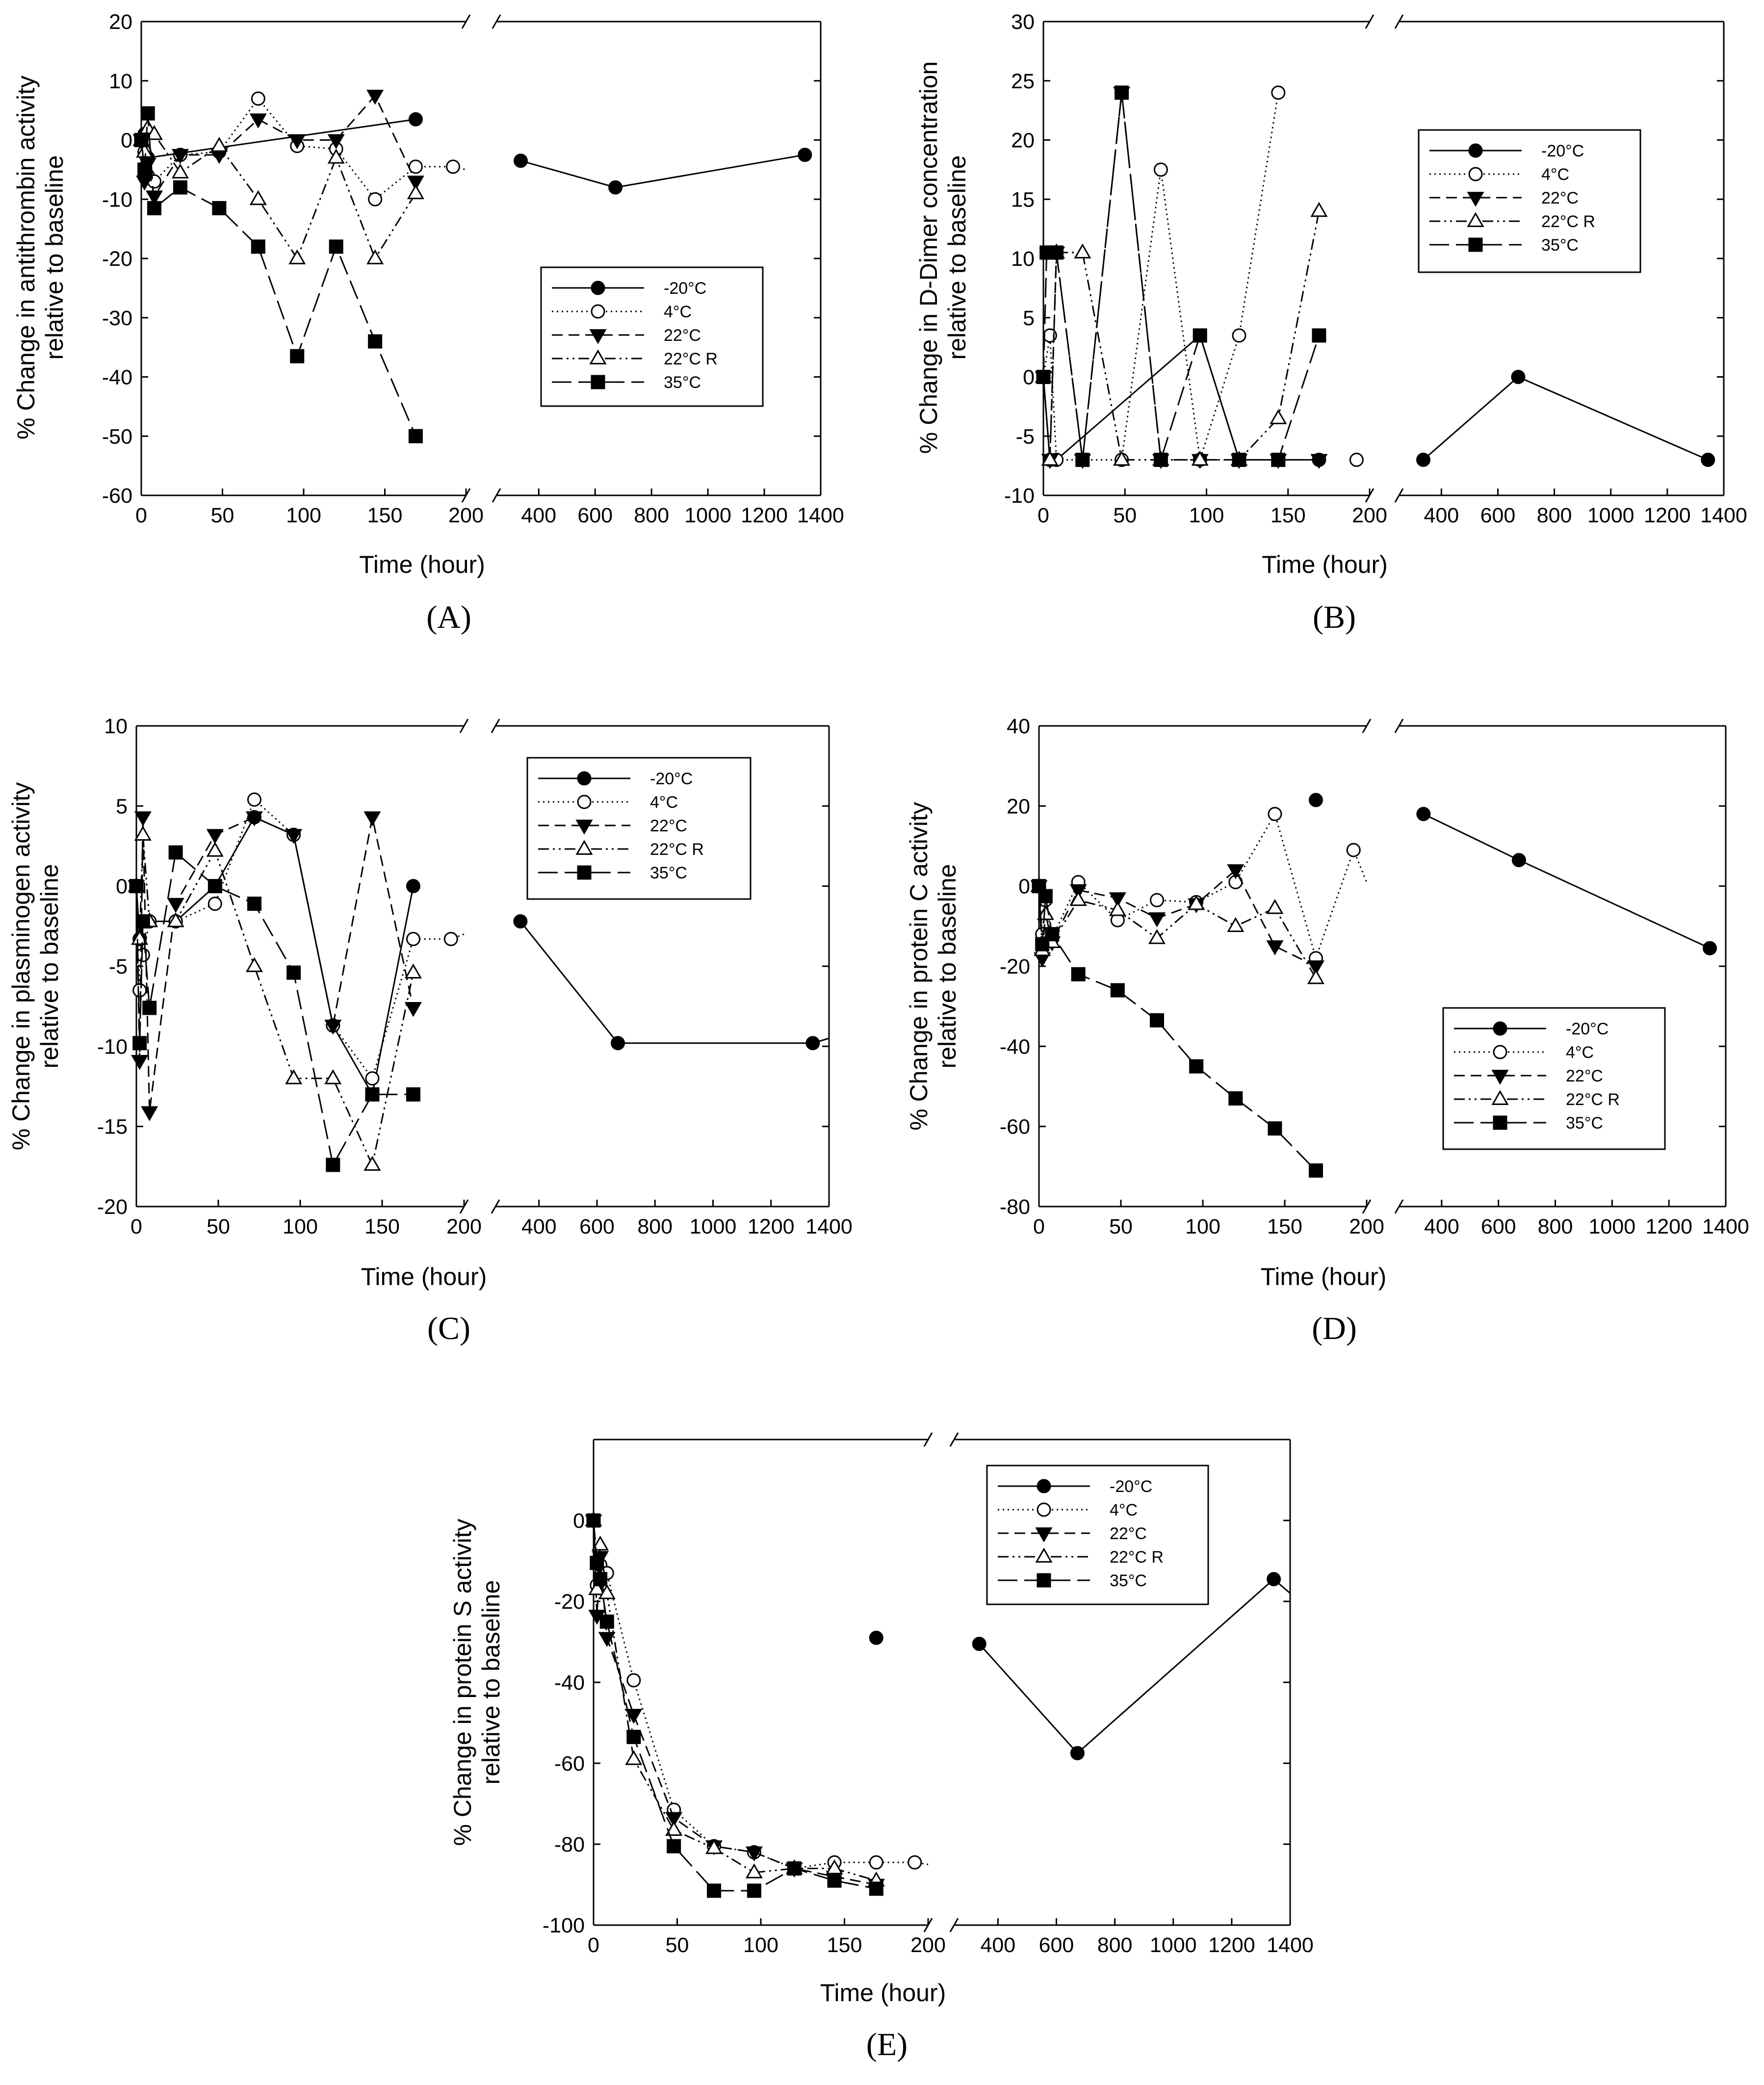 The image size is (1764, 2085). I want to click on series-35-C, so click(1181, 276).